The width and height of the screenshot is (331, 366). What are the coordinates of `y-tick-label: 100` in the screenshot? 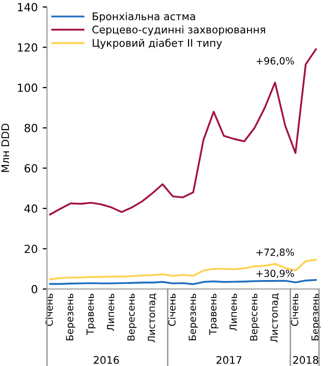 It's located at (28, 88).